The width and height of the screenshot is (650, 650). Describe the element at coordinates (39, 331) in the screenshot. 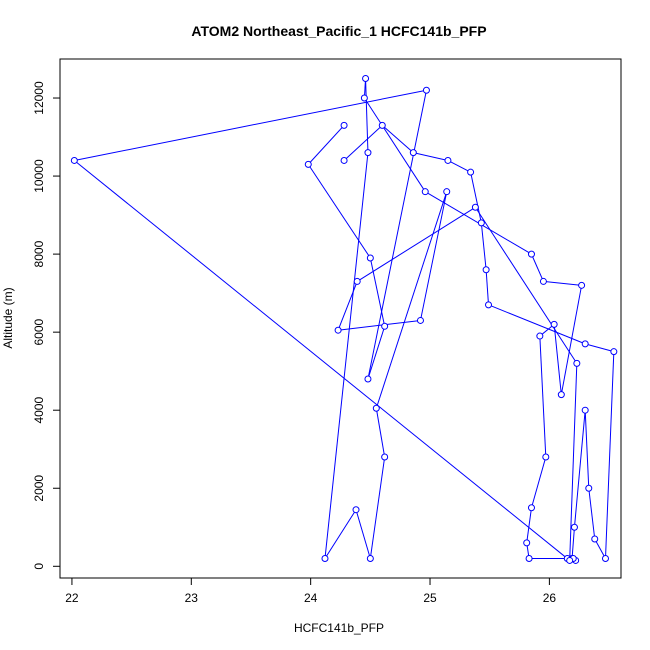

I see `y-tick-label: 6000` at that location.